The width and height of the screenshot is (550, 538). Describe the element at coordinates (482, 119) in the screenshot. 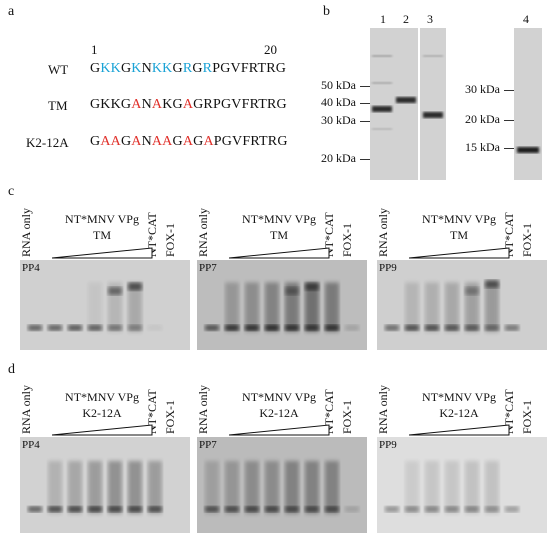

I see `marker-20kda-right: 20 kDa` at that location.